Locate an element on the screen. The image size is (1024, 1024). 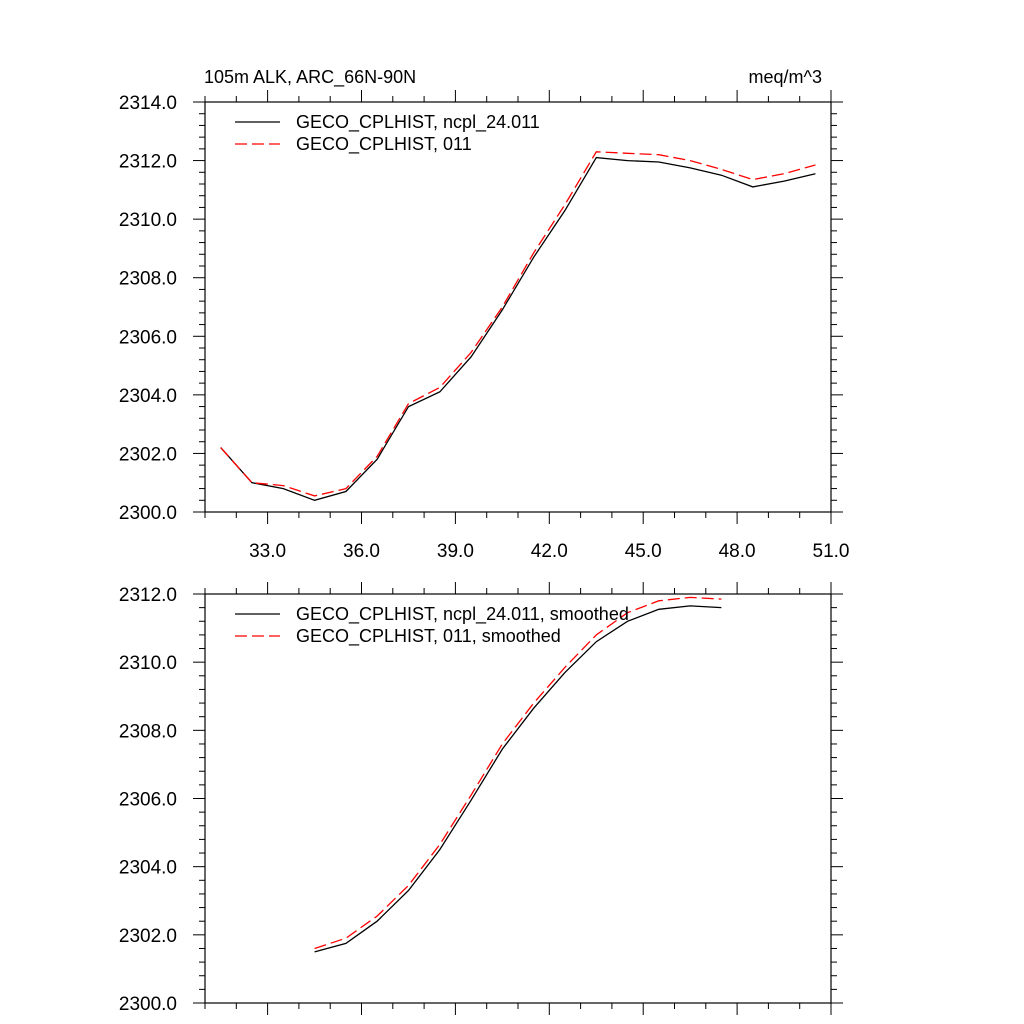
x-tick-label: 51.0 is located at coordinates (831, 551).